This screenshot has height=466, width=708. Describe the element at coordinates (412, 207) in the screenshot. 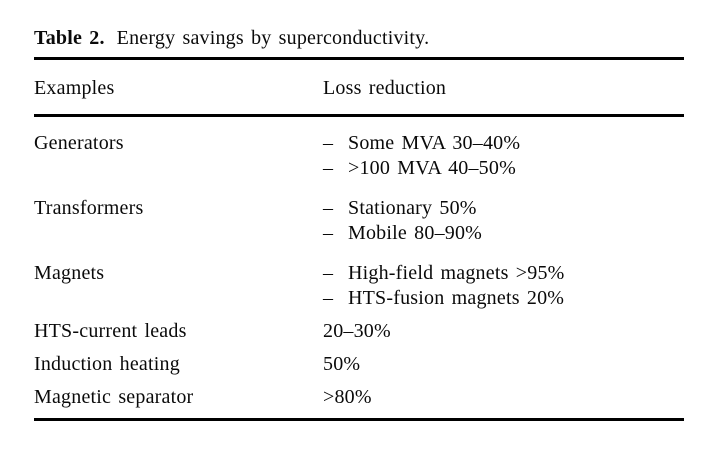

I see `loss-item-text: Stationary 50%` at that location.